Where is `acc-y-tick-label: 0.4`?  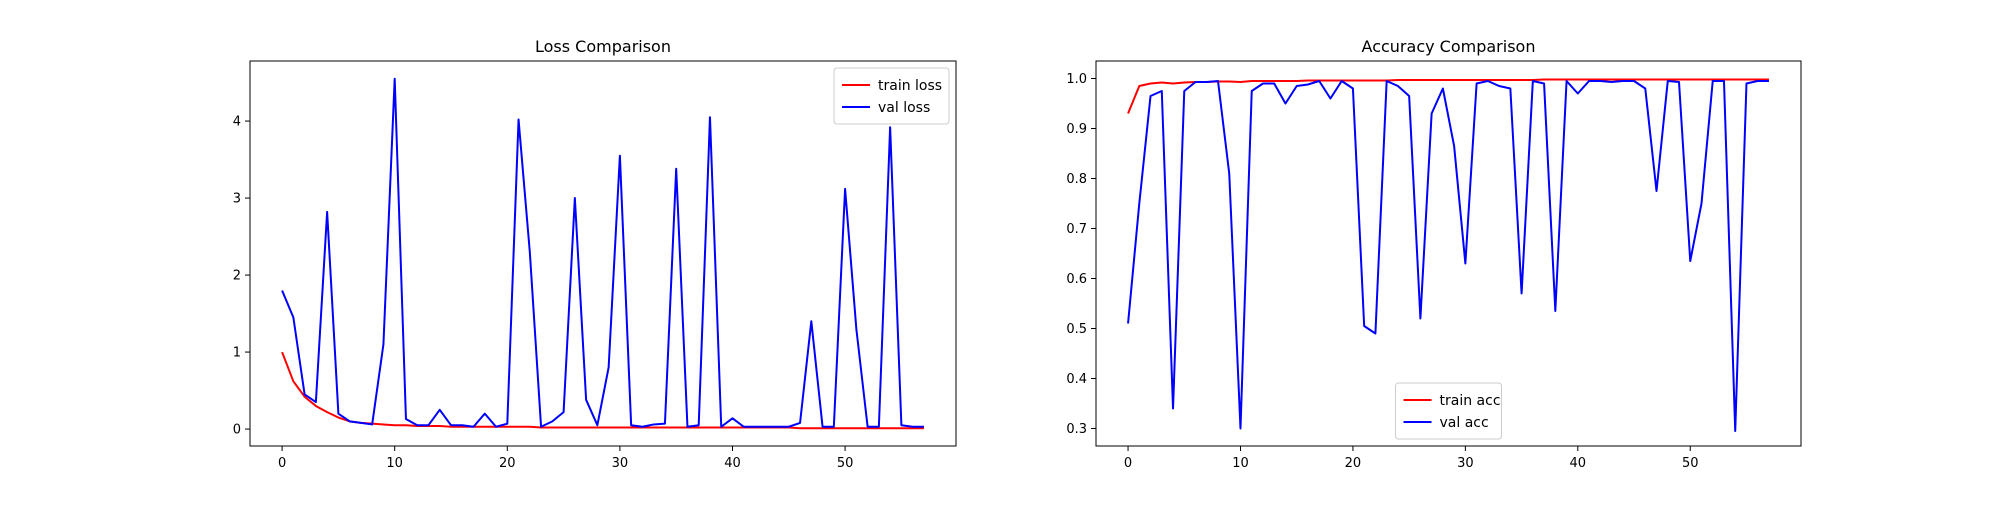
acc-y-tick-label: 0.4 is located at coordinates (1076, 379).